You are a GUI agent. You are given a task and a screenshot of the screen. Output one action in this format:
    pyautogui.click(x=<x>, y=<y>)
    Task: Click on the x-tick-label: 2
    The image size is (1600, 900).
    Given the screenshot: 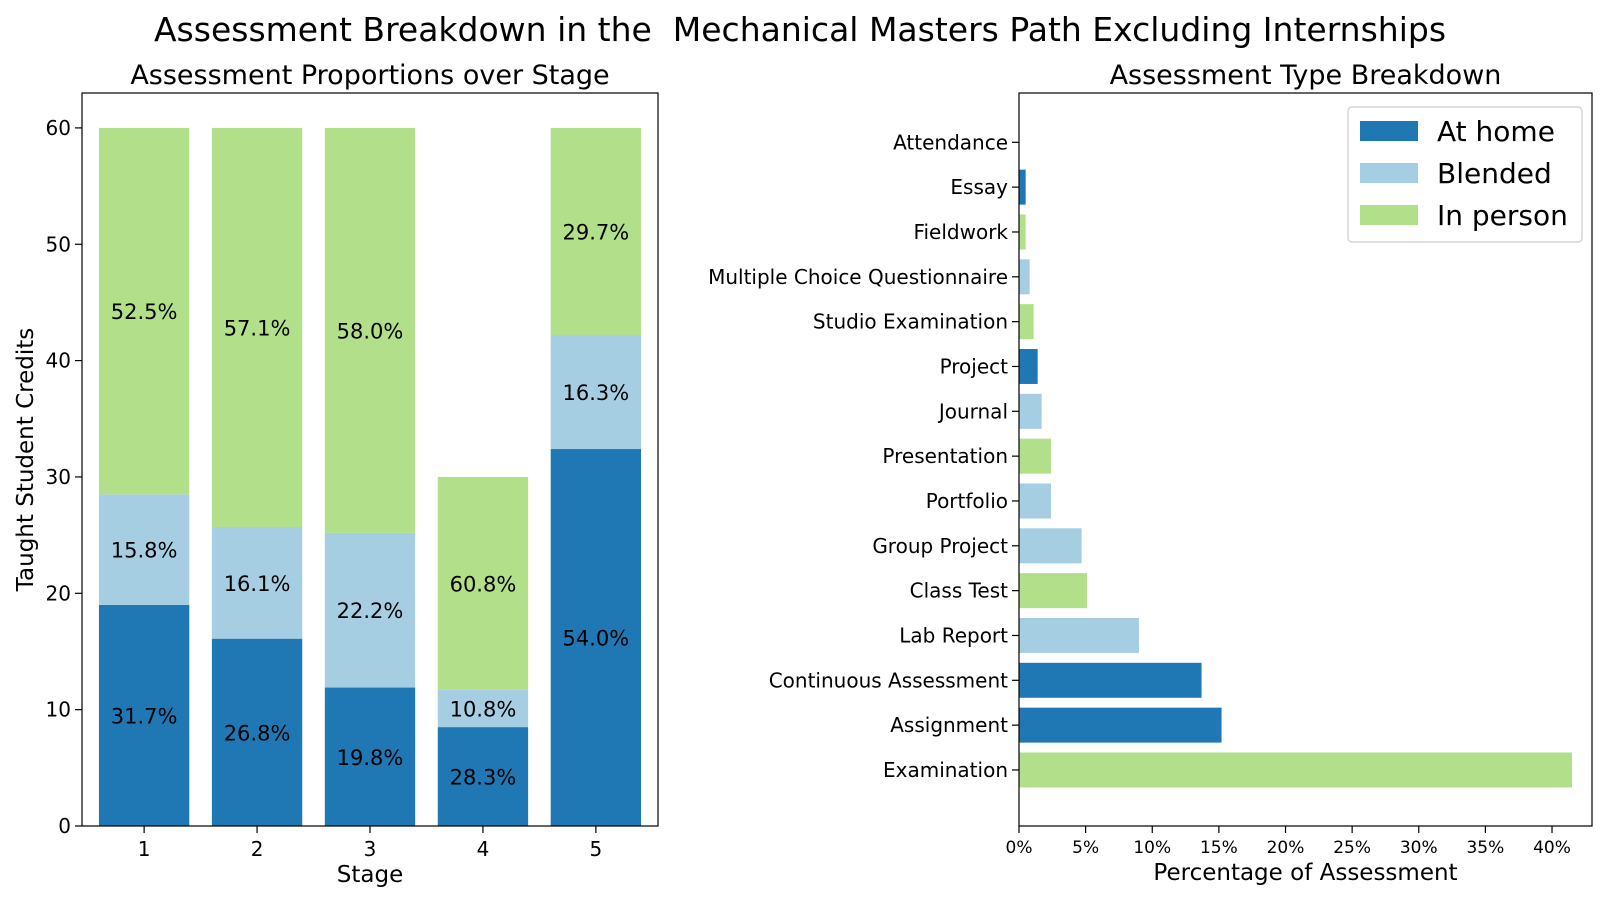 What is the action you would take?
    pyautogui.click(x=257, y=849)
    